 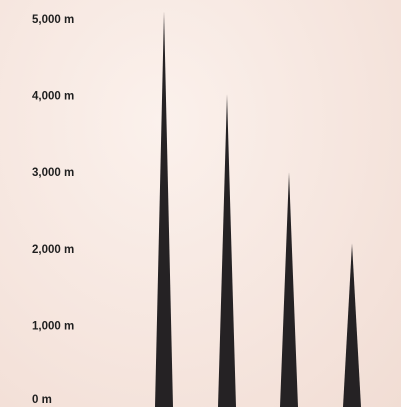 What do you see at coordinates (42, 400) in the screenshot?
I see `y-tick-label-0: 0 m` at bounding box center [42, 400].